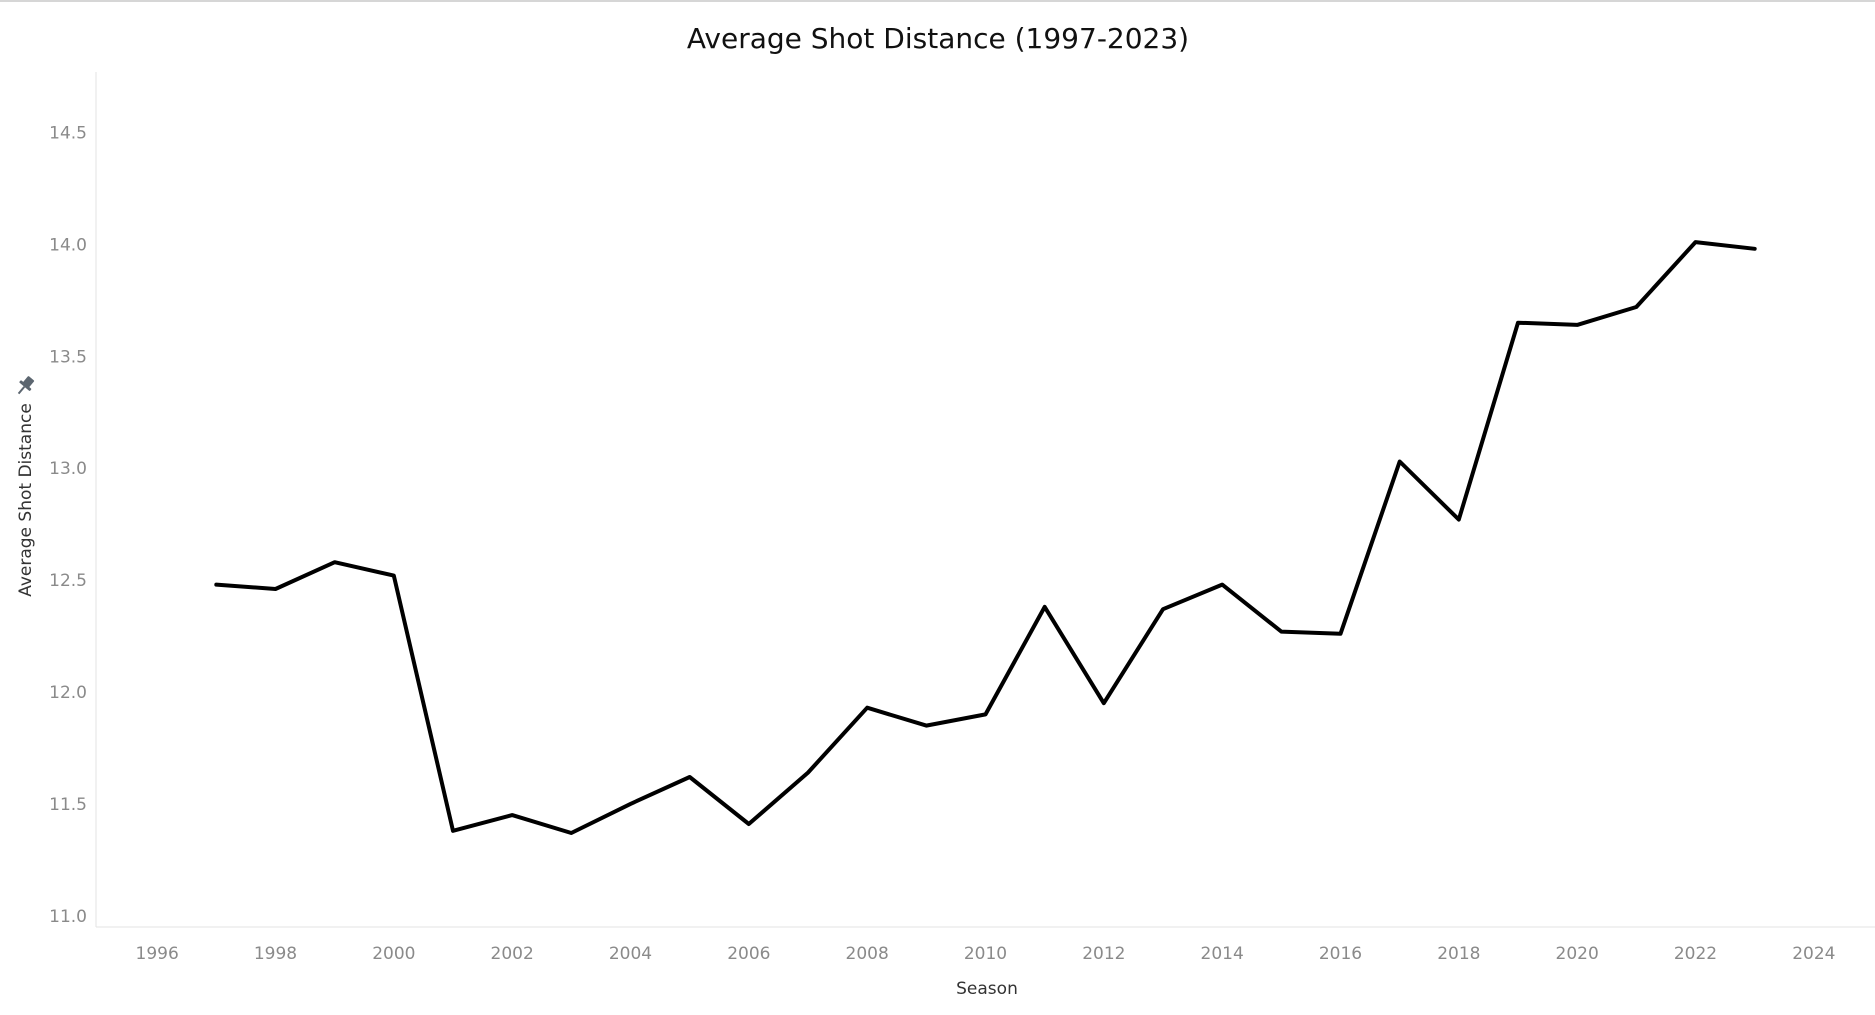  Describe the element at coordinates (68, 581) in the screenshot. I see `y-tick-label: 12.5` at that location.